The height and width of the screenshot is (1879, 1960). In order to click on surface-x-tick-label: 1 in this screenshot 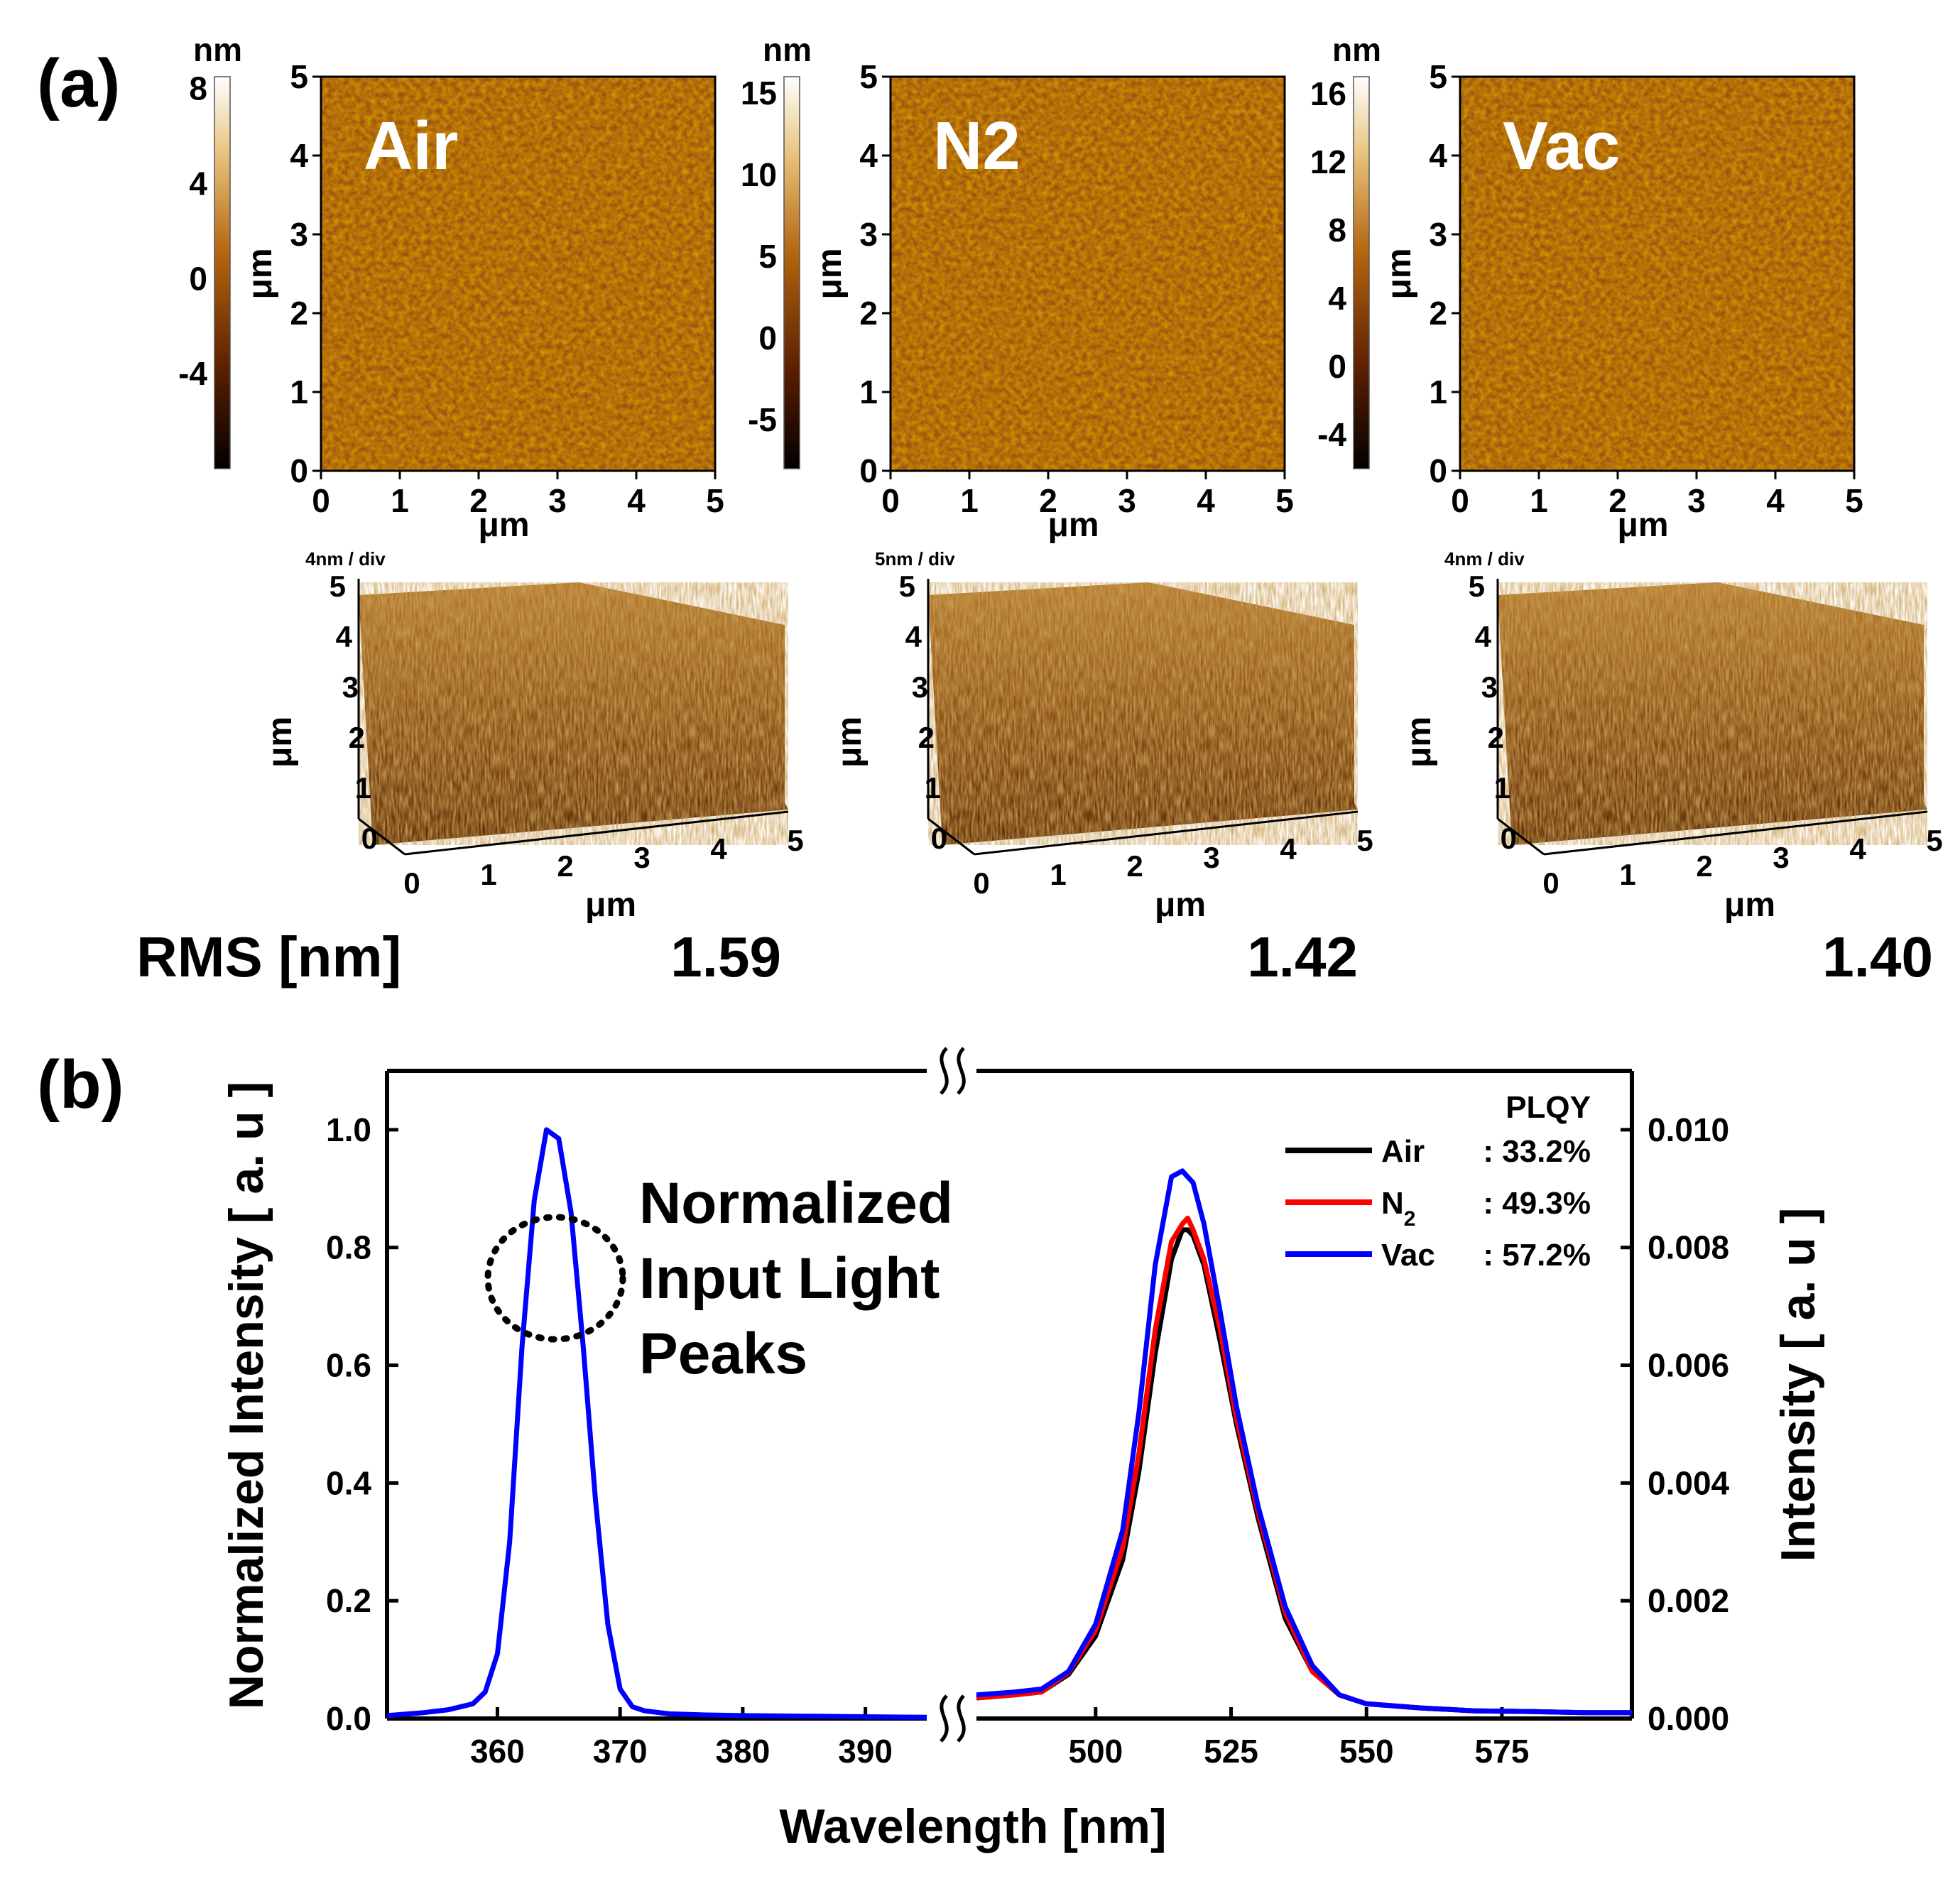, I will do `click(1058, 874)`.